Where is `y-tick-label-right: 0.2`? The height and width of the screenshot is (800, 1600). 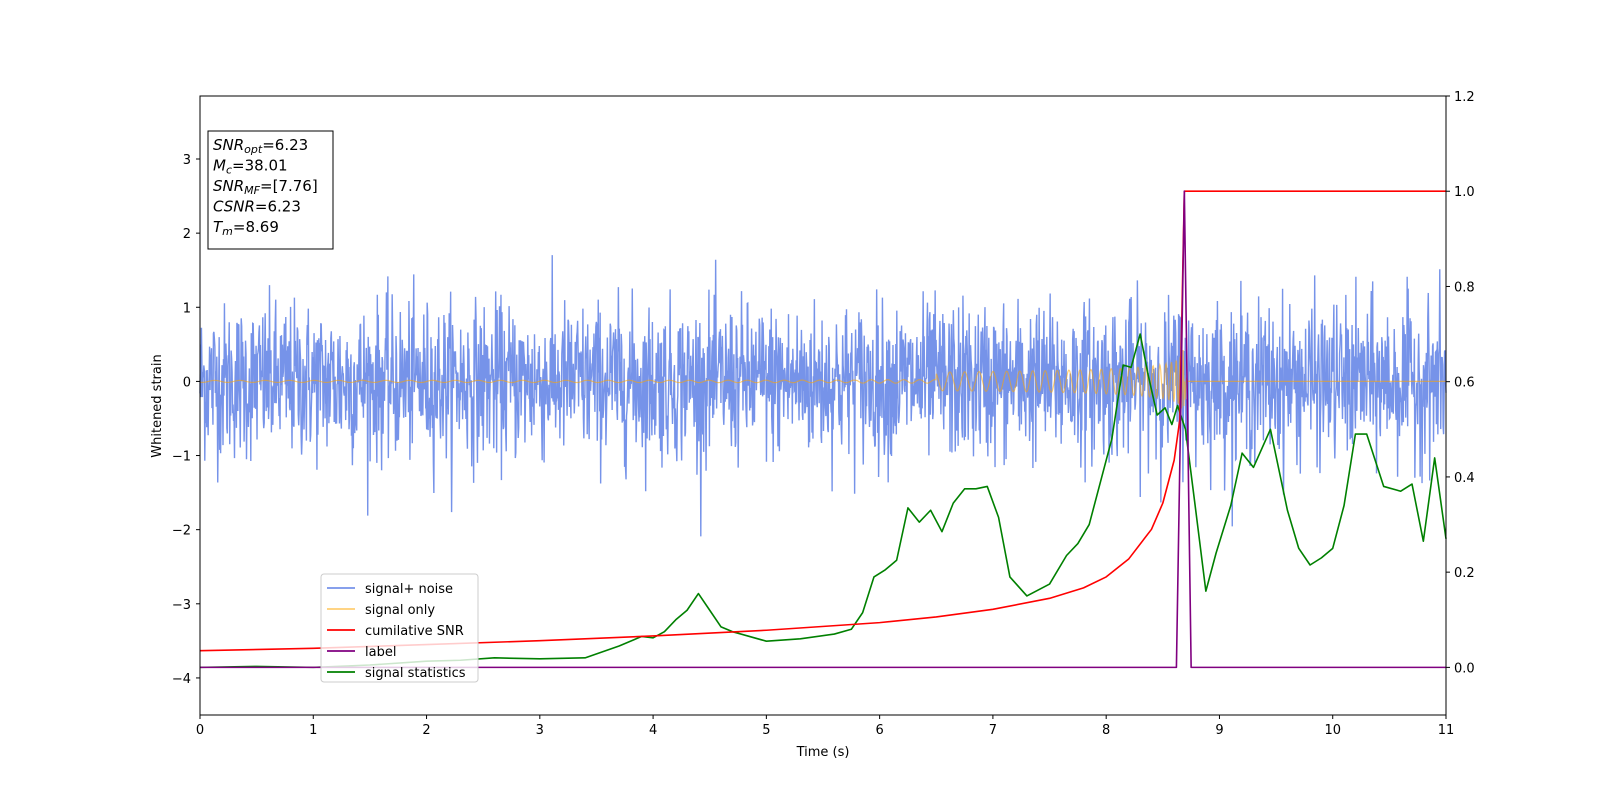
y-tick-label-right: 0.2 is located at coordinates (1464, 573).